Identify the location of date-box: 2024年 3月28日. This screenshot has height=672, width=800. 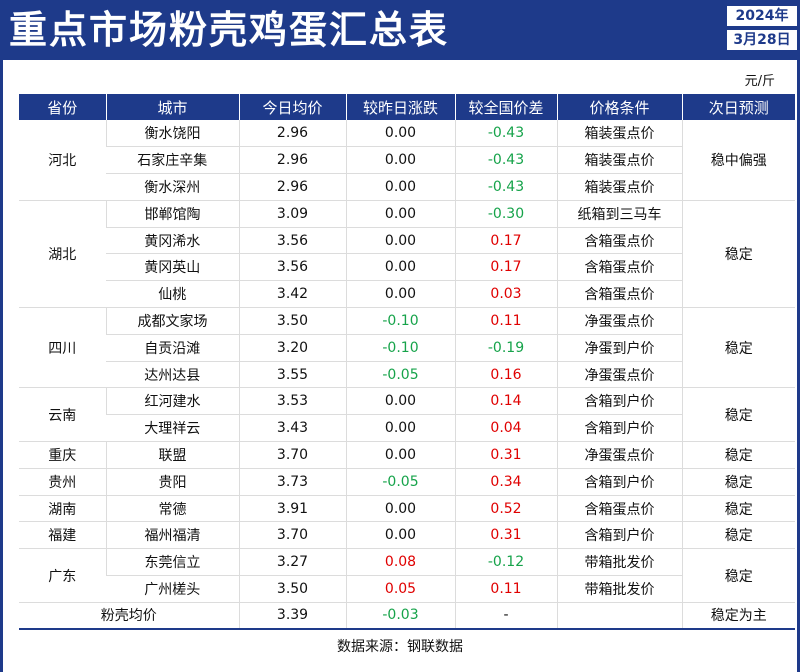
(762, 30).